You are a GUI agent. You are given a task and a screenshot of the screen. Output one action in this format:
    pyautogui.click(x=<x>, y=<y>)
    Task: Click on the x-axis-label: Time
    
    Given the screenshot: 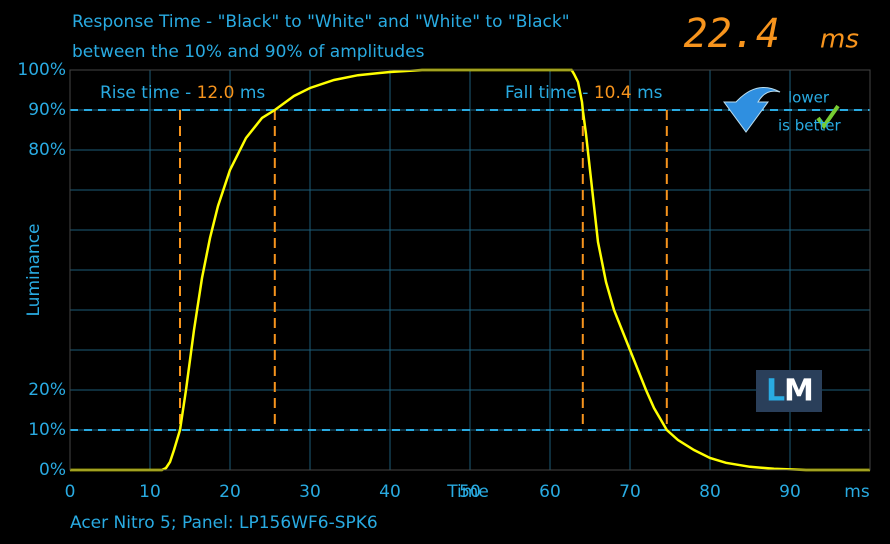 What is the action you would take?
    pyautogui.click(x=467, y=492)
    